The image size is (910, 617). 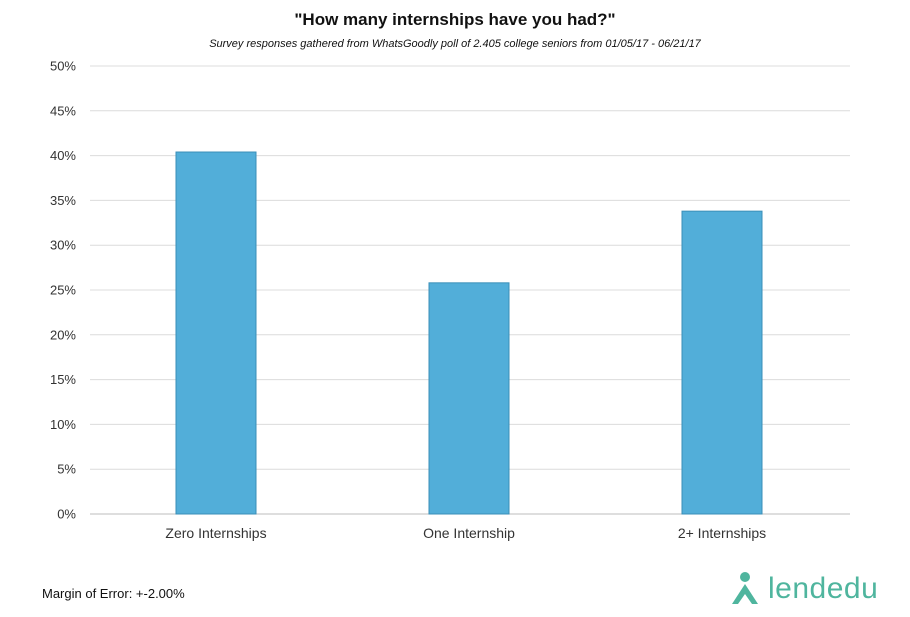 What do you see at coordinates (63, 424) in the screenshot?
I see `y-tick-label: 10%` at bounding box center [63, 424].